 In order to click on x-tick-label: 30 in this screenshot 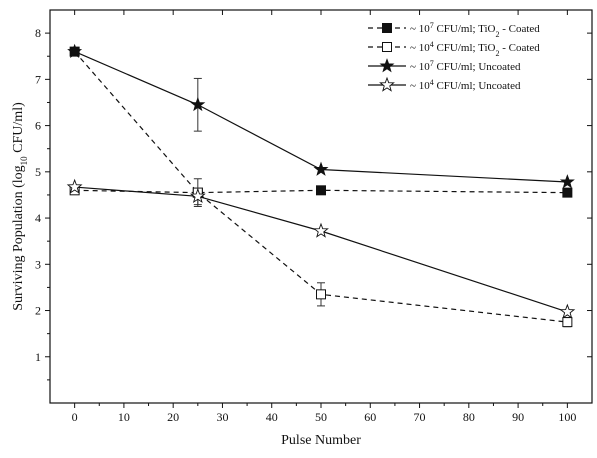, I will do `click(222, 417)`.